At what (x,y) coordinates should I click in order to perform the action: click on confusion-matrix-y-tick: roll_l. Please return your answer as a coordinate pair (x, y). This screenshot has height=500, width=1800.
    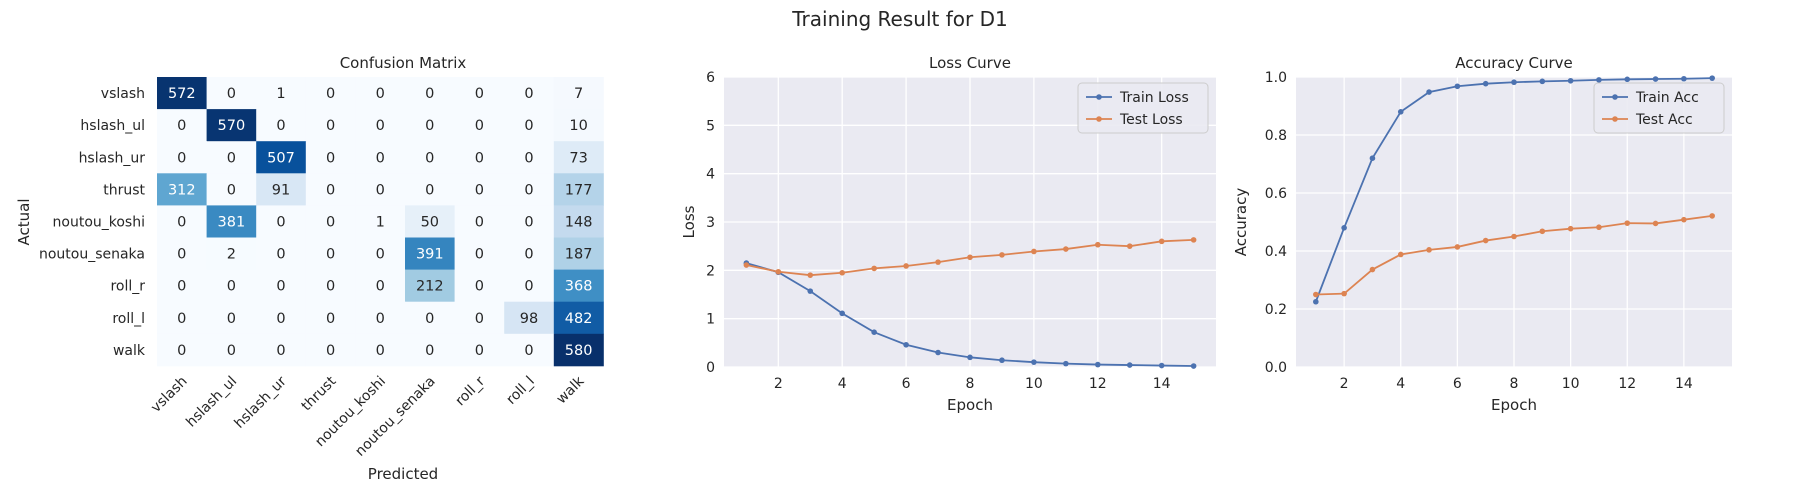
    Looking at the image, I should click on (128, 319).